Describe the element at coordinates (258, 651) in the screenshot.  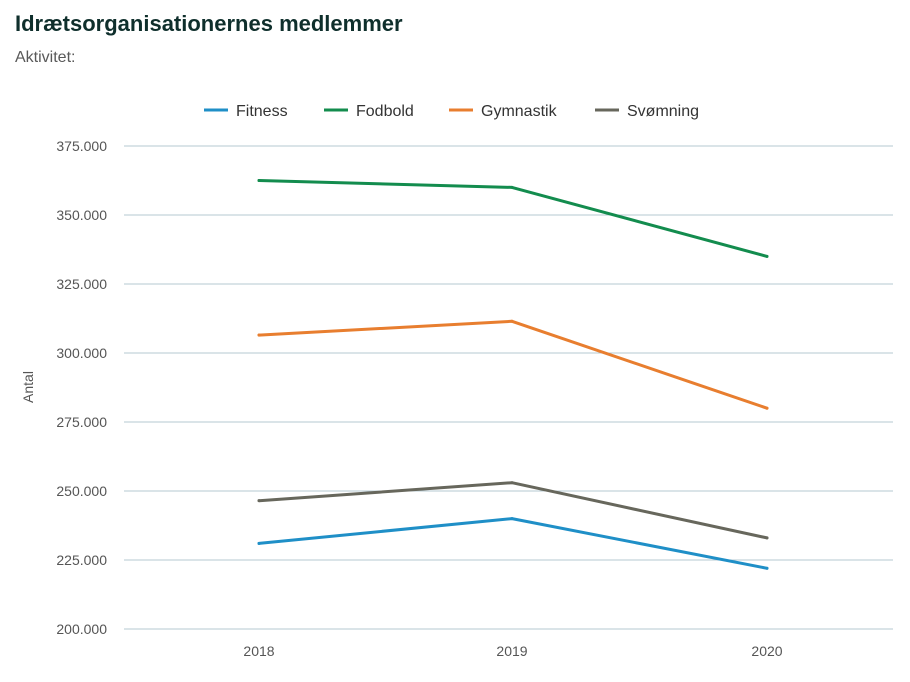
I see `x-tick-label: 2018` at that location.